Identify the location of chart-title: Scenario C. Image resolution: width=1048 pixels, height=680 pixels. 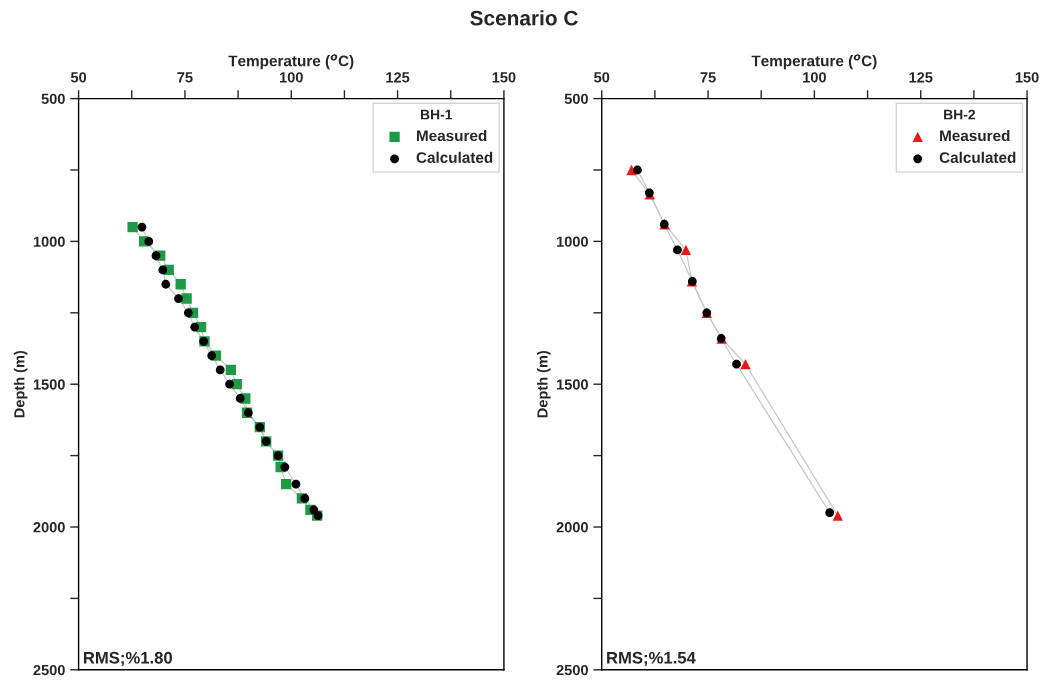
(524, 18).